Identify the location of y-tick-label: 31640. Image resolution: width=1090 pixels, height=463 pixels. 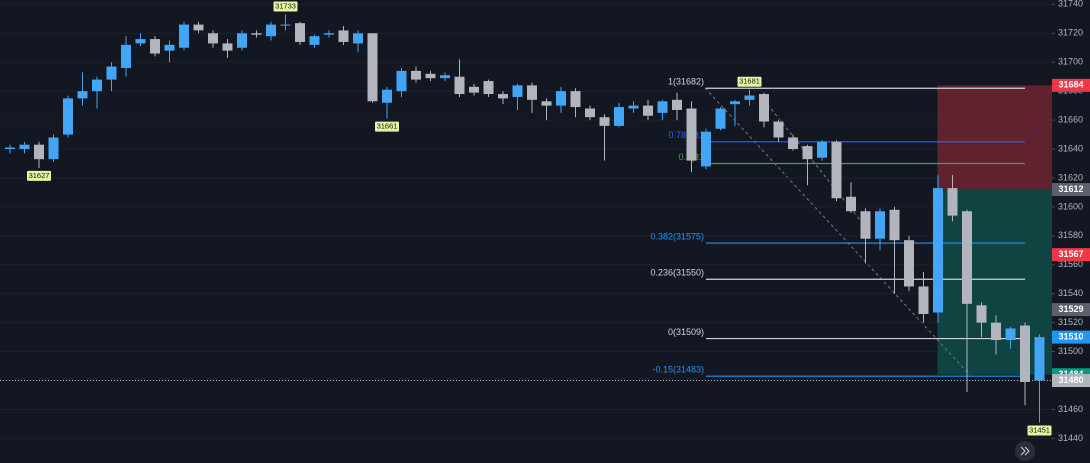
(1070, 148).